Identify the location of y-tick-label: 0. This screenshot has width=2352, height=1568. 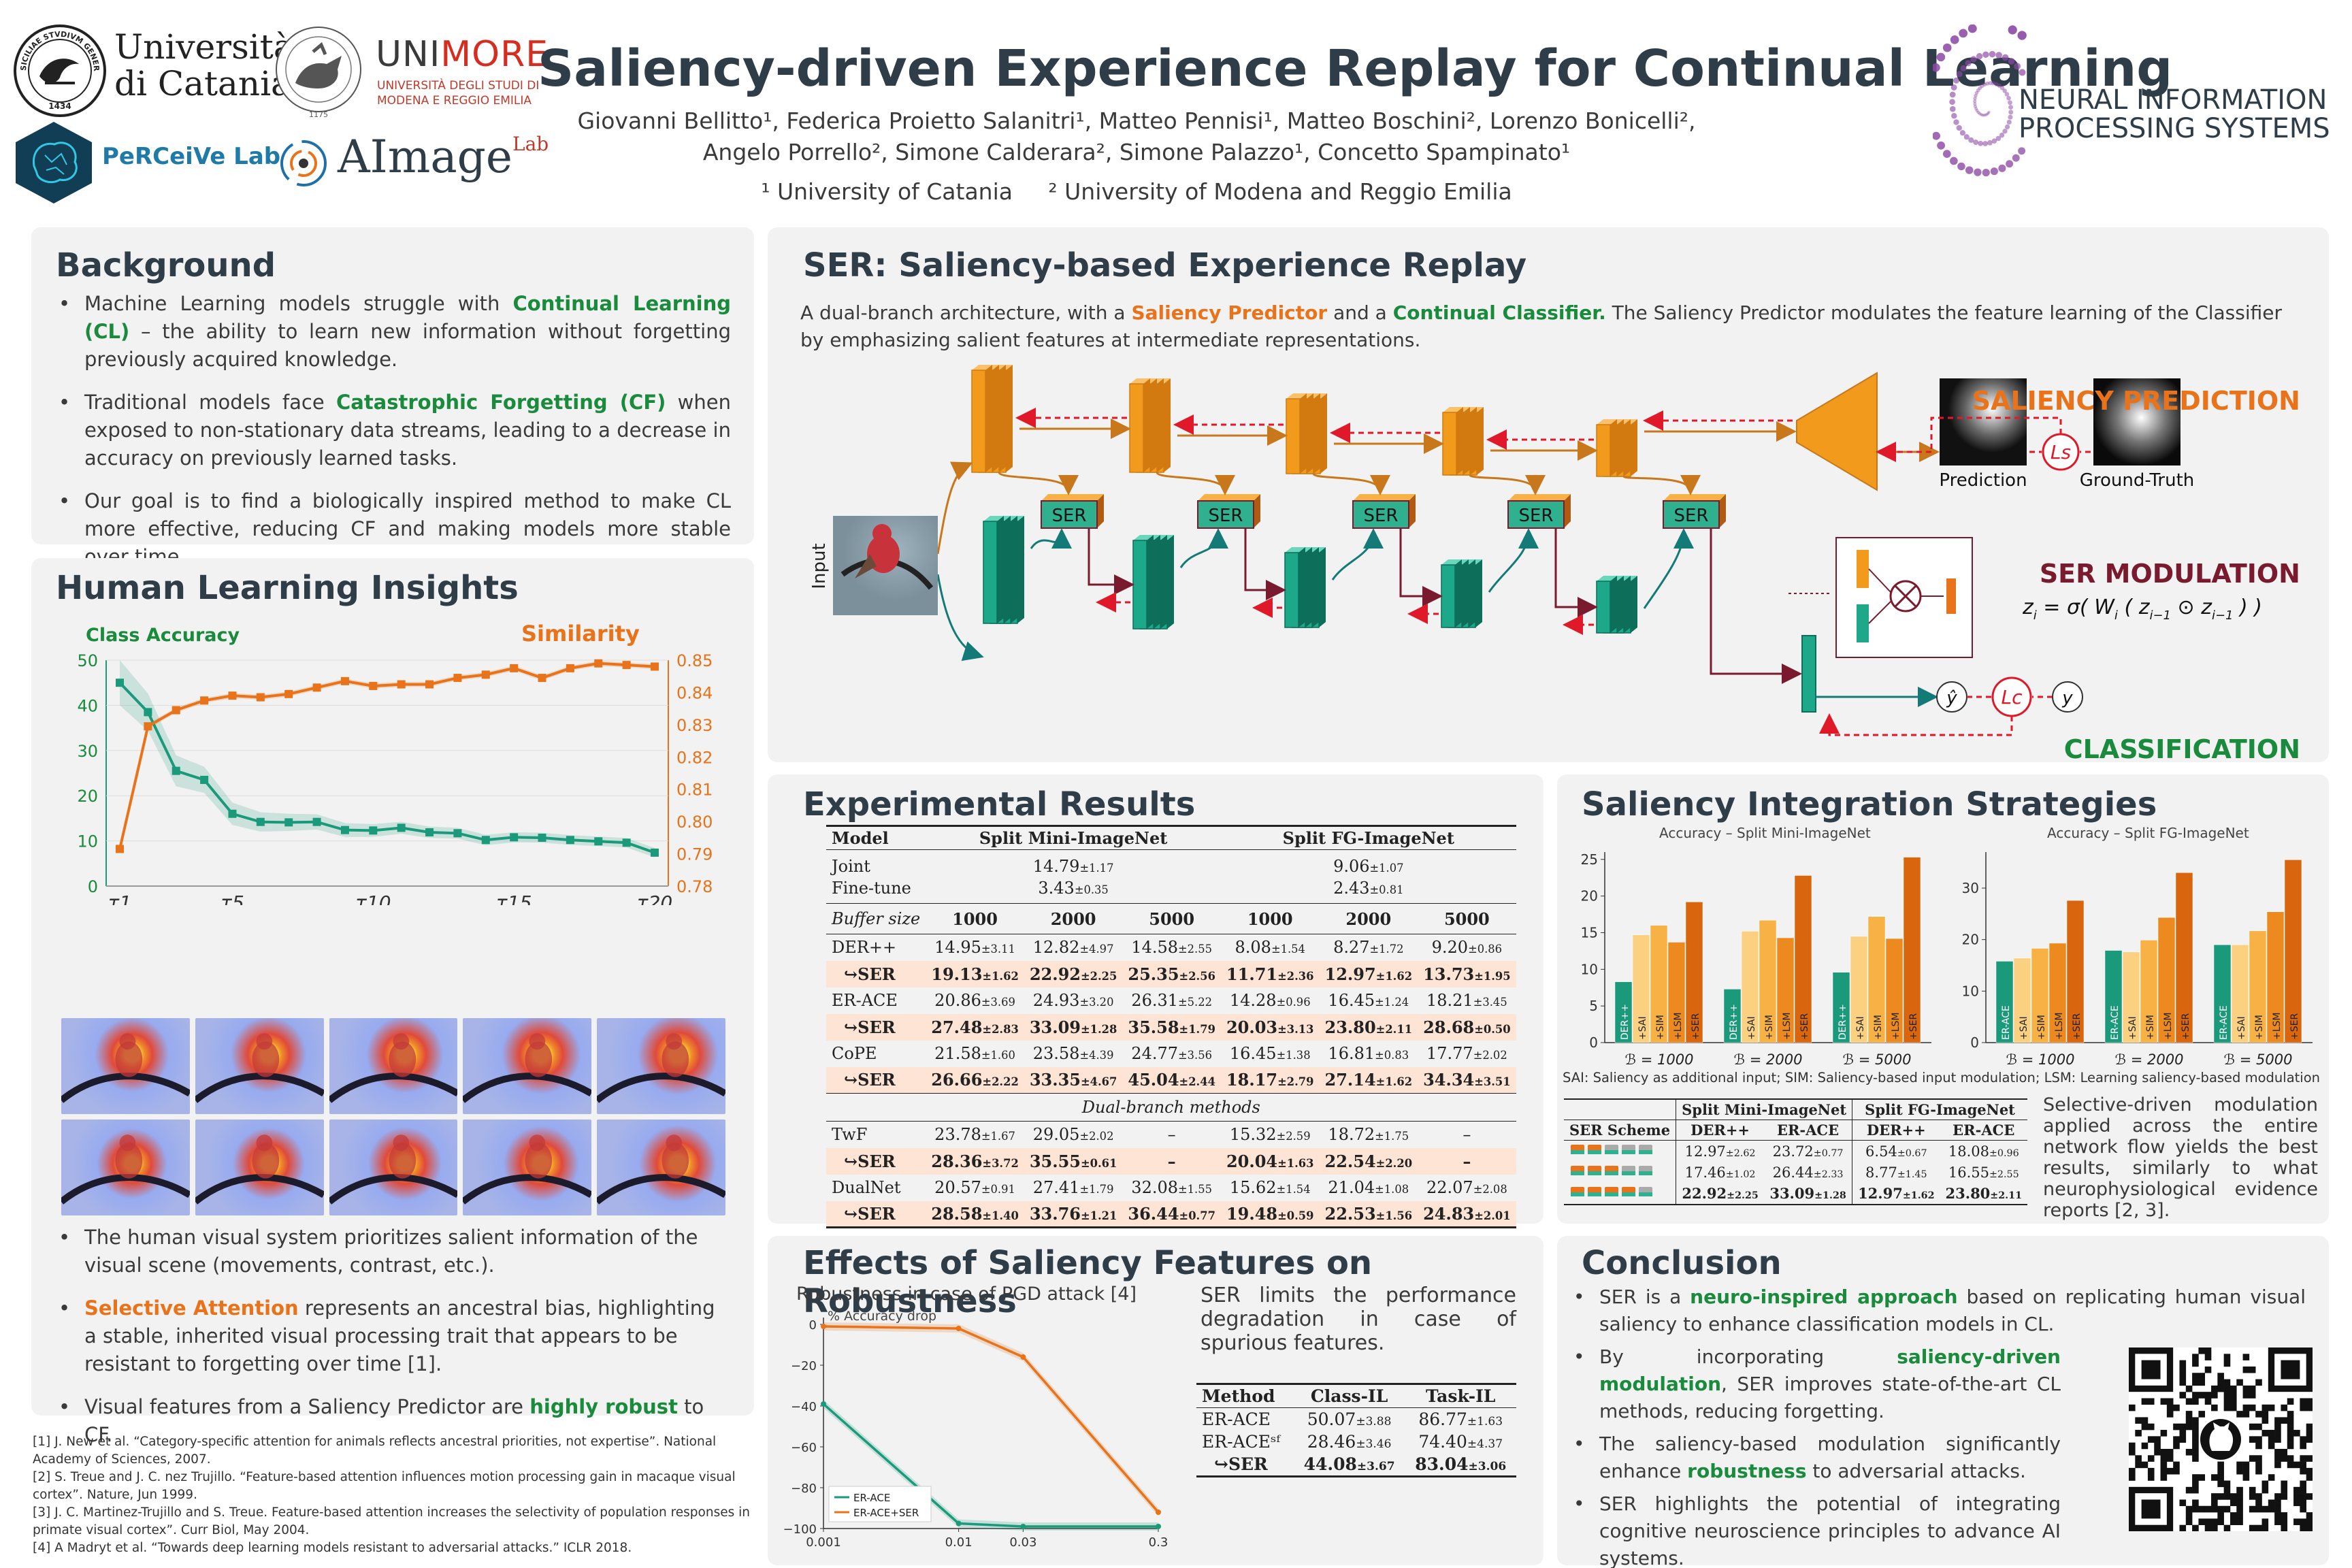
(813, 1325).